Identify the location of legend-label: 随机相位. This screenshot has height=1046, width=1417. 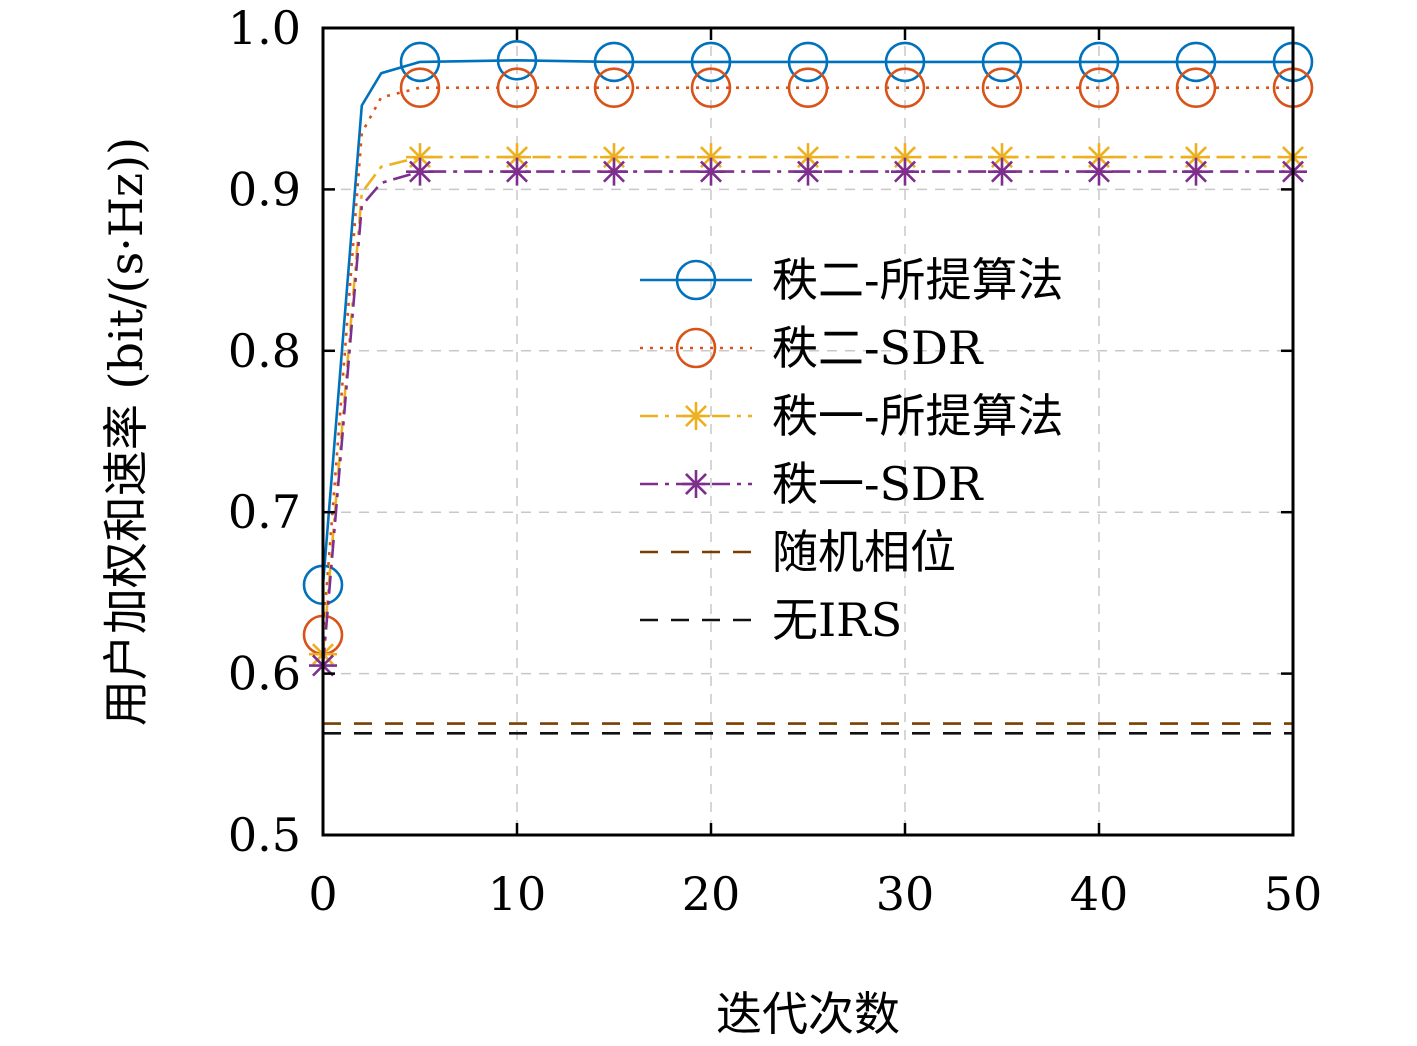
(864, 552).